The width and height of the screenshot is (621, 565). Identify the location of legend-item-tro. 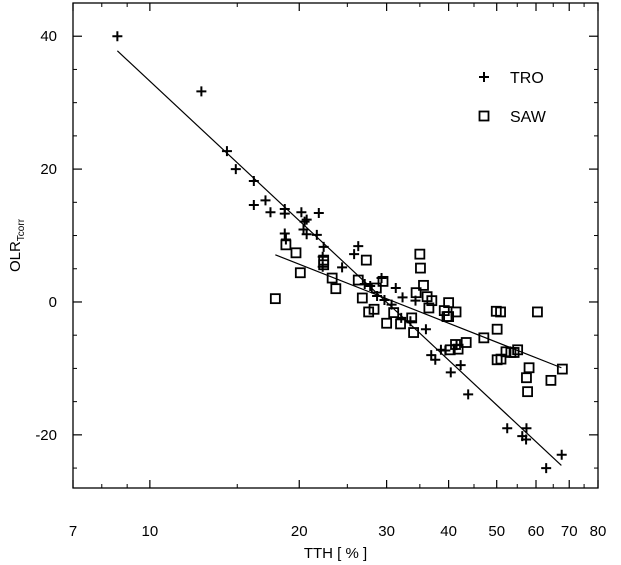
(484, 77).